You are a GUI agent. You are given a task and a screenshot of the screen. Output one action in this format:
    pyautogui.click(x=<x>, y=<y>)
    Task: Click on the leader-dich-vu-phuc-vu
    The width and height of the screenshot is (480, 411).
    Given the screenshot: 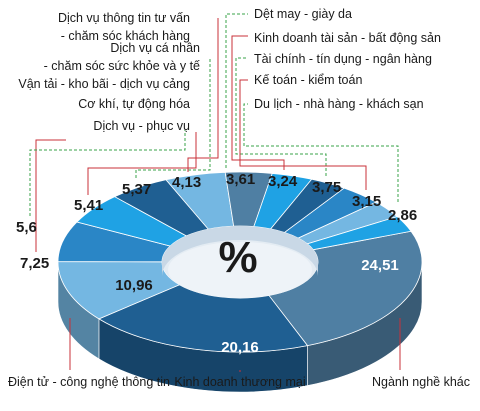 What is the action you would take?
    pyautogui.click(x=142, y=163)
    